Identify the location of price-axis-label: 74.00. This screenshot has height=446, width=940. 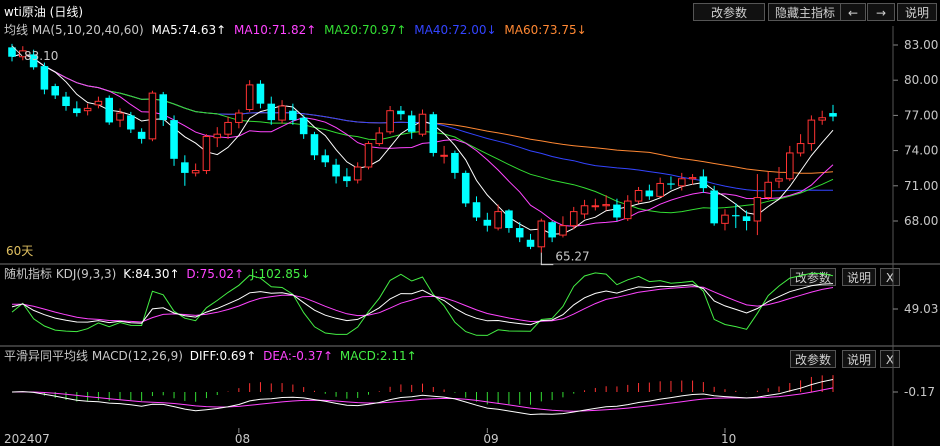
(921, 151).